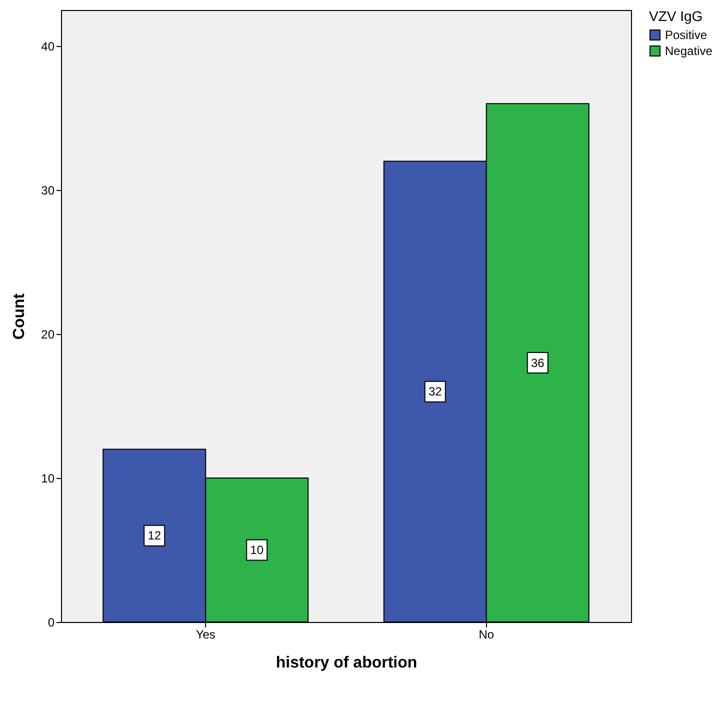 Image resolution: width=722 pixels, height=722 pixels. What do you see at coordinates (686, 35) in the screenshot?
I see `legend-label: Positive` at bounding box center [686, 35].